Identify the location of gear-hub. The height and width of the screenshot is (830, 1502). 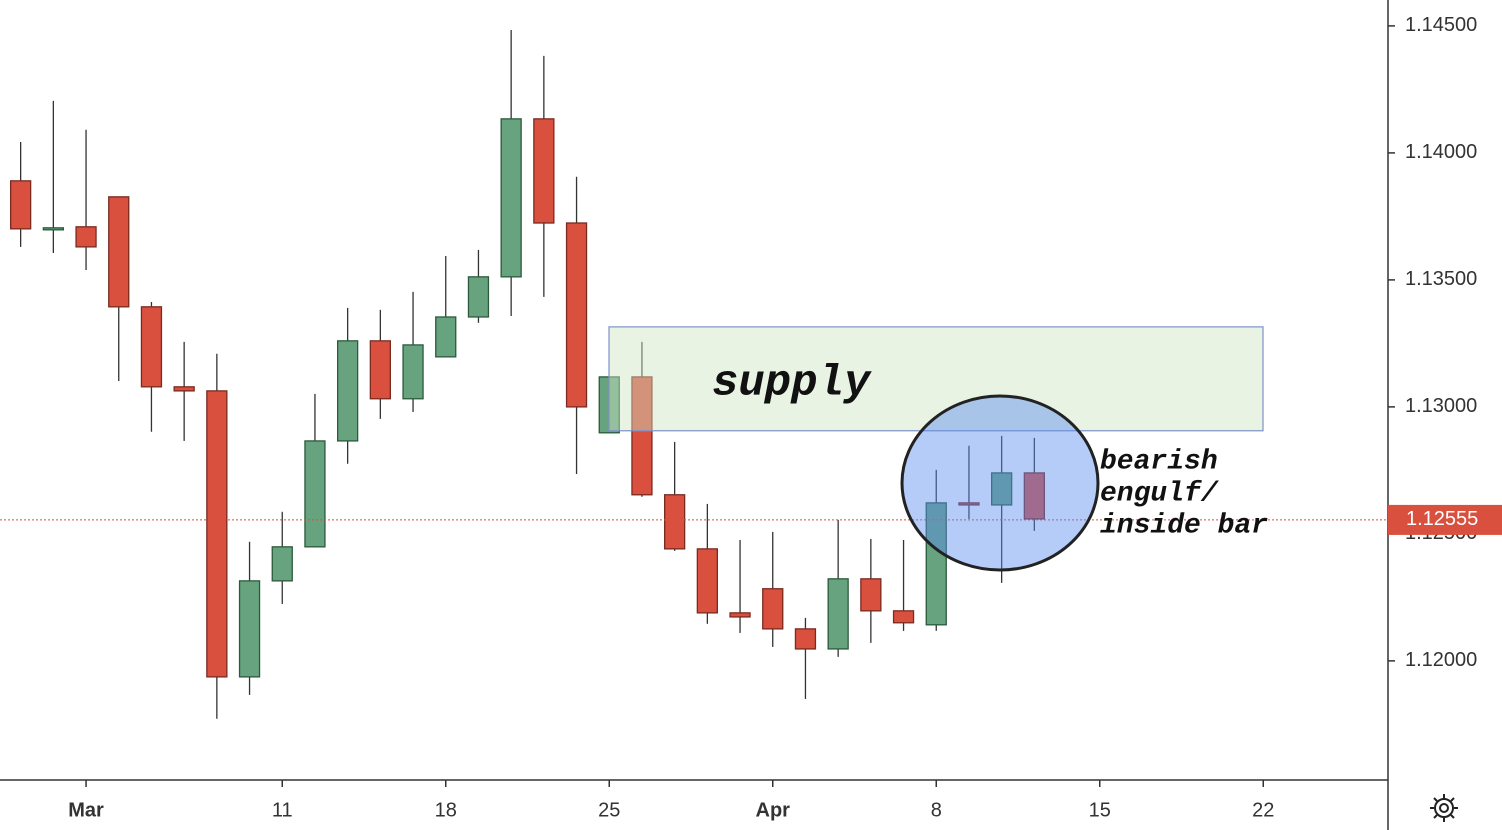
(1444, 808).